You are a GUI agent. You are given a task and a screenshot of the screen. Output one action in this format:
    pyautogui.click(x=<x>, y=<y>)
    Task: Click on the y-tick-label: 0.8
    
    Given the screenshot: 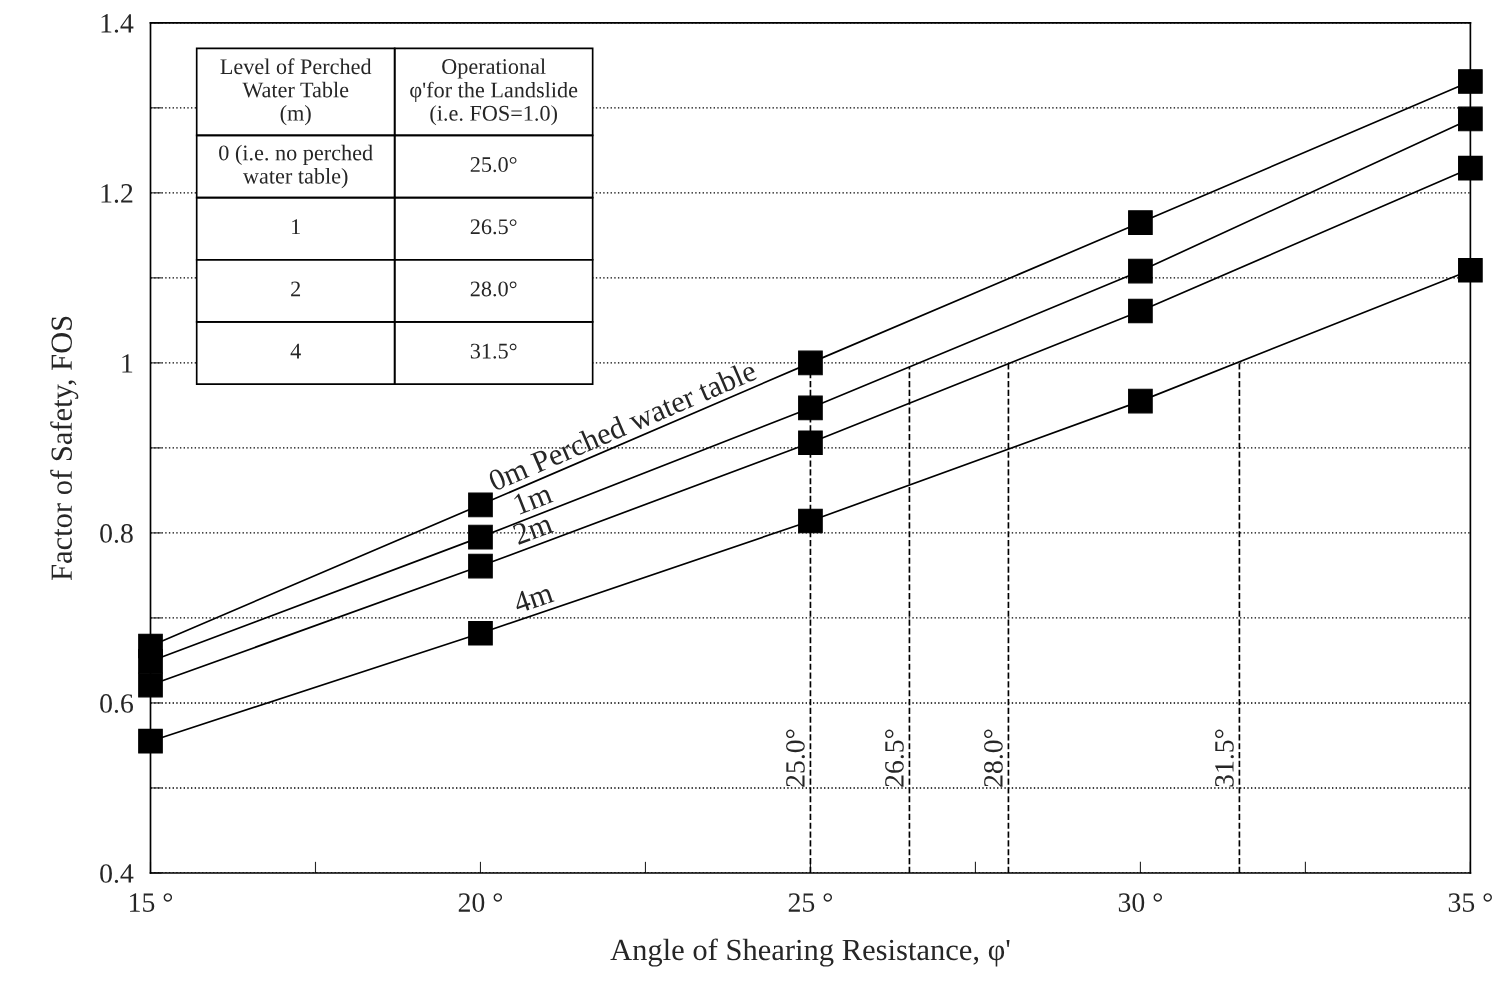 What is the action you would take?
    pyautogui.click(x=116, y=533)
    